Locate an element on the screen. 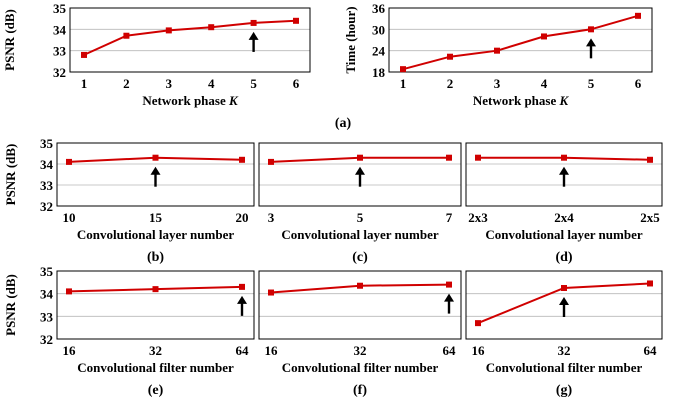 Image resolution: width=686 pixels, height=401 pixels. y-axis-label: PSNR (dB) is located at coordinates (10, 175).